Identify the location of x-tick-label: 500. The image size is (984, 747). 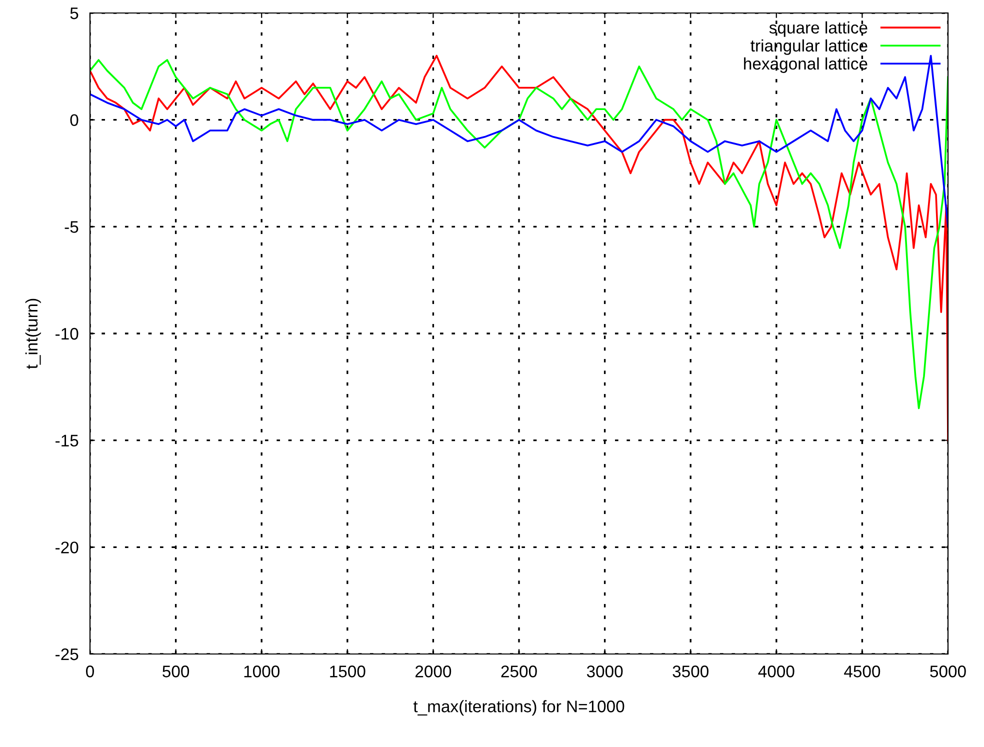
(176, 672).